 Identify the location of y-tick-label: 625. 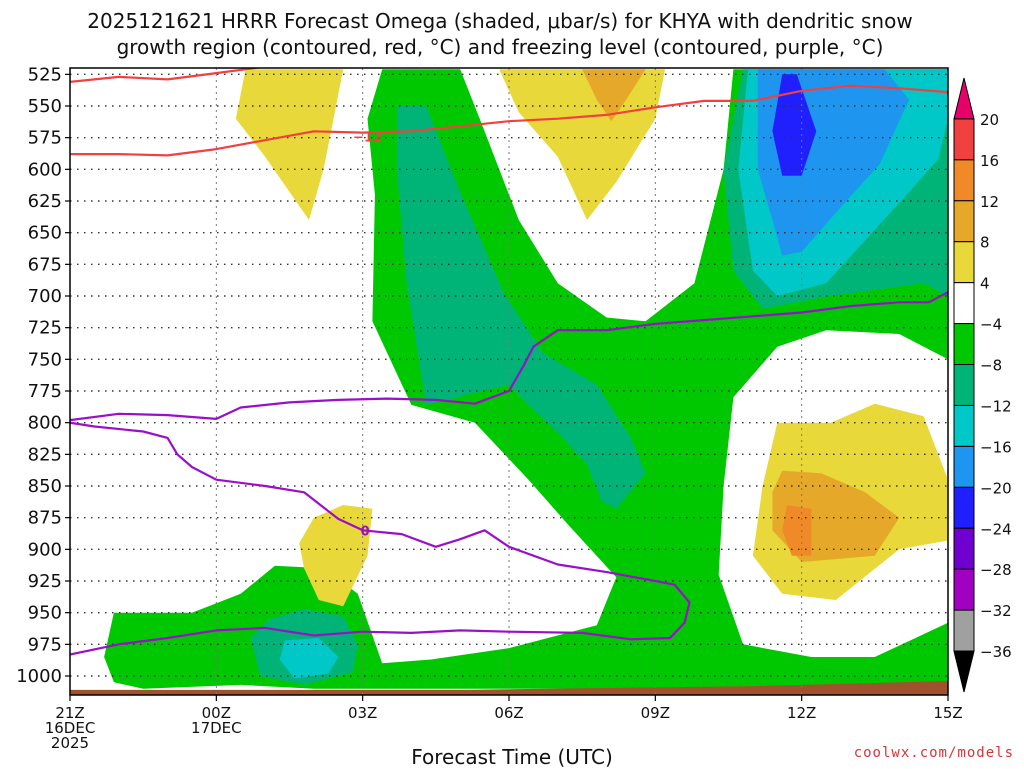
(45, 201).